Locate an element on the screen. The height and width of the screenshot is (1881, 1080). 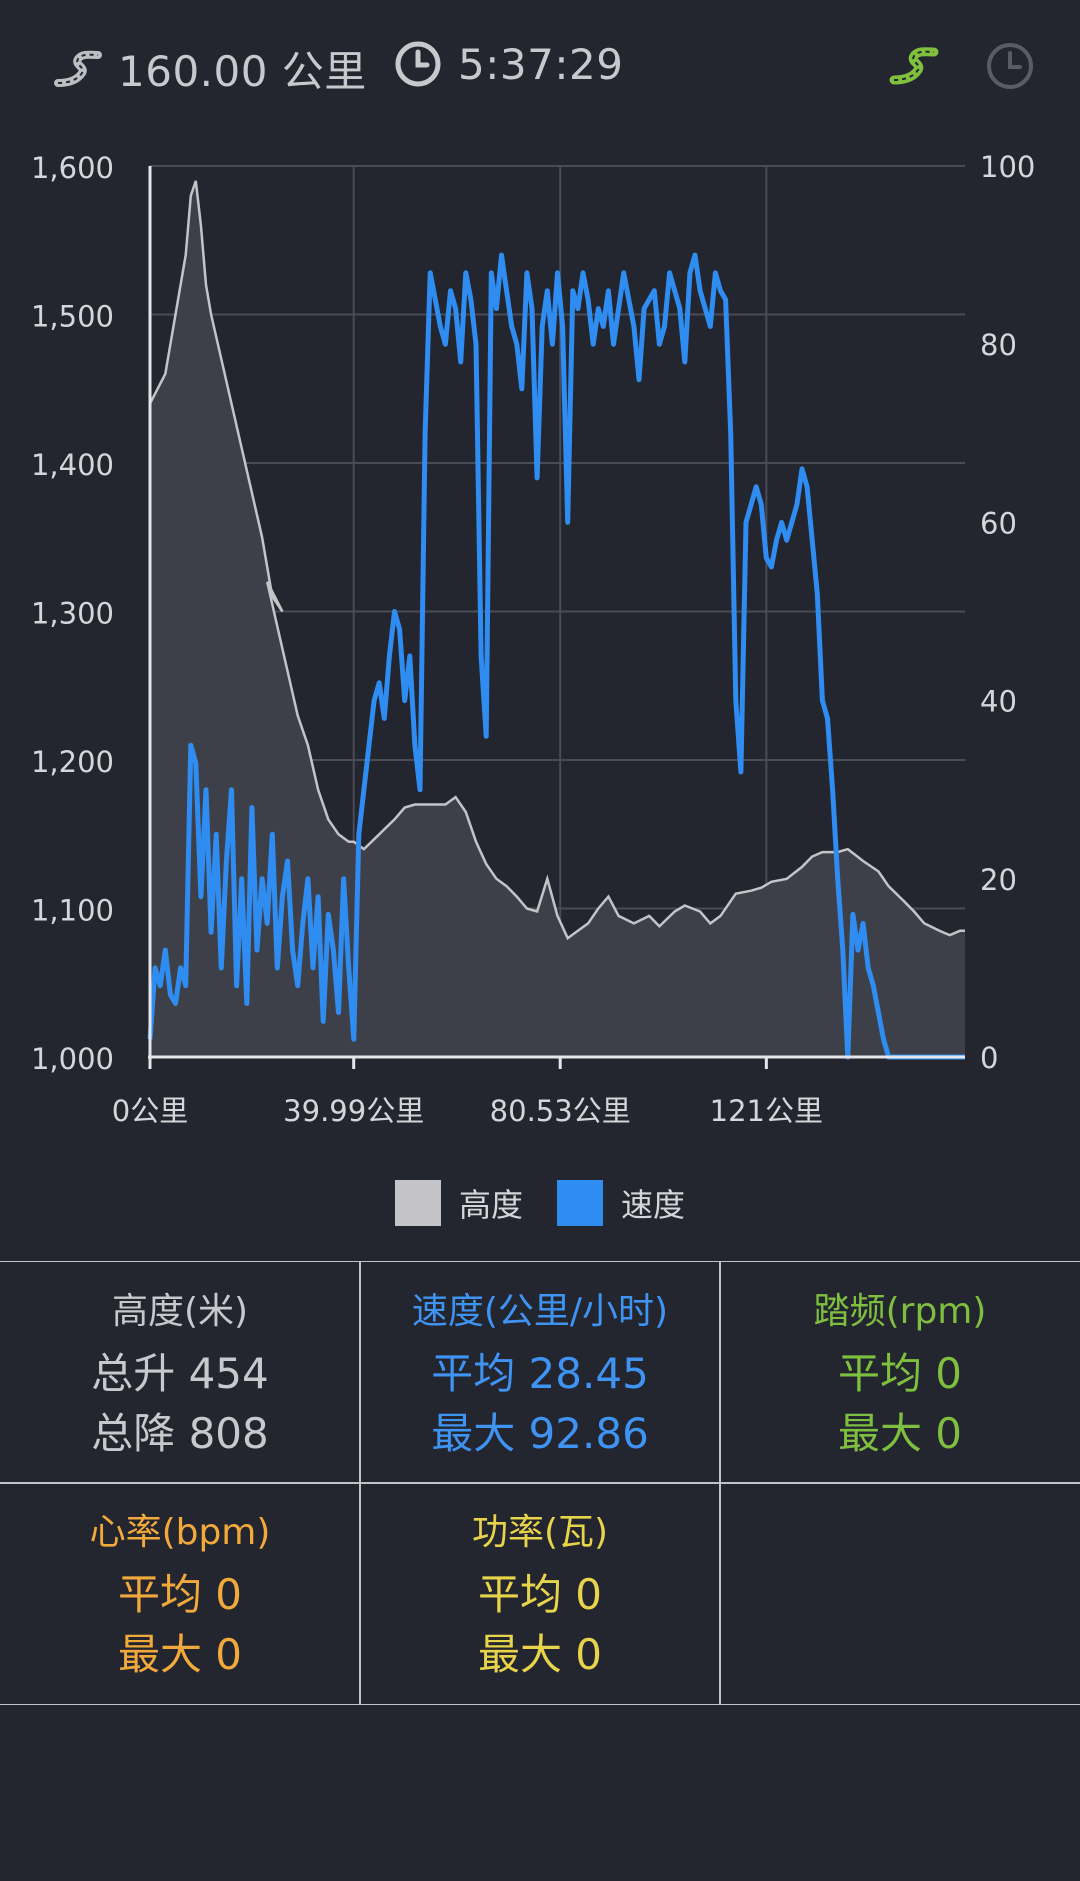
left-axis-tick-label: 1,000 is located at coordinates (72, 1059).